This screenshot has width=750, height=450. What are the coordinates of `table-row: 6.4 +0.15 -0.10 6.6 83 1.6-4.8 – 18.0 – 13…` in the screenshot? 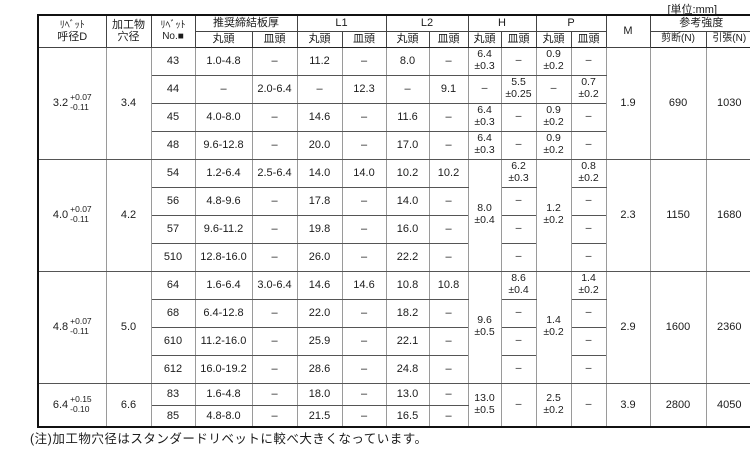 It's located at (393, 405).